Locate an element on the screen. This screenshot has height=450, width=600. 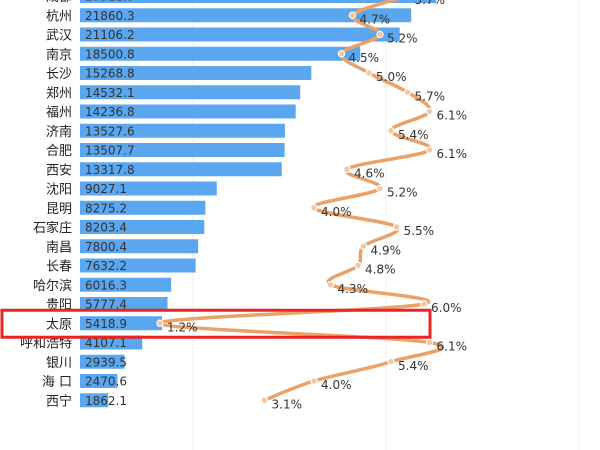
category-label-17: 太原 is located at coordinates (59, 324).